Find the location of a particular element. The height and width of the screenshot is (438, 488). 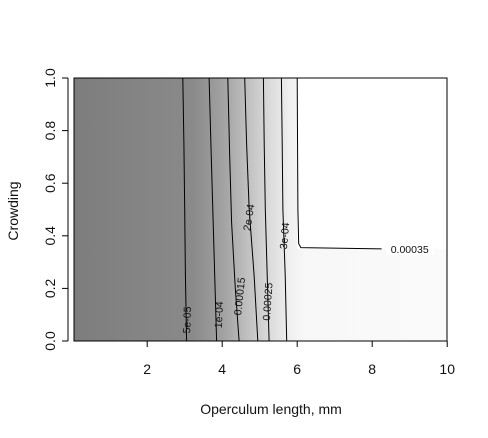

contour-label: 1e-04 is located at coordinates (219, 315).